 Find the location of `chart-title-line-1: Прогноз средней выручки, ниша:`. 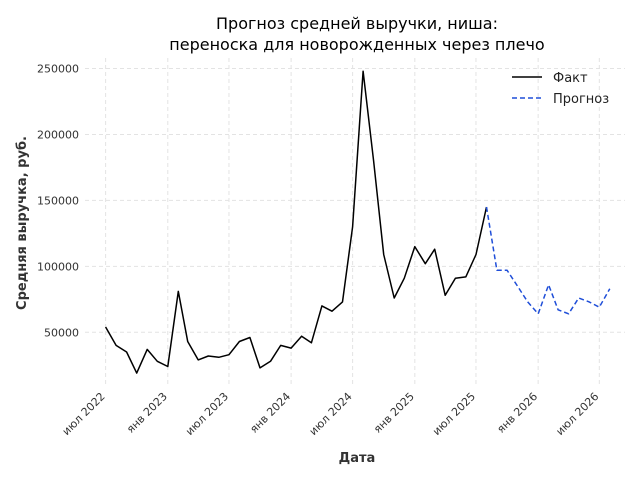

chart-title-line-1: Прогноз средней выручки, ниша: is located at coordinates (357, 23).